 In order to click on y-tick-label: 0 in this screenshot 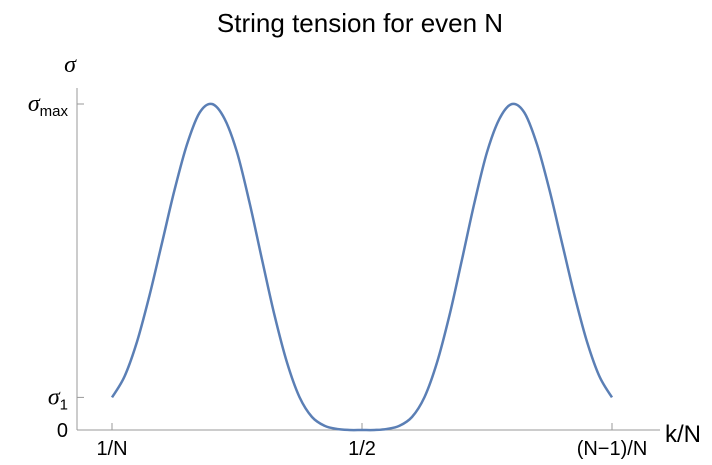, I will do `click(62, 431)`.